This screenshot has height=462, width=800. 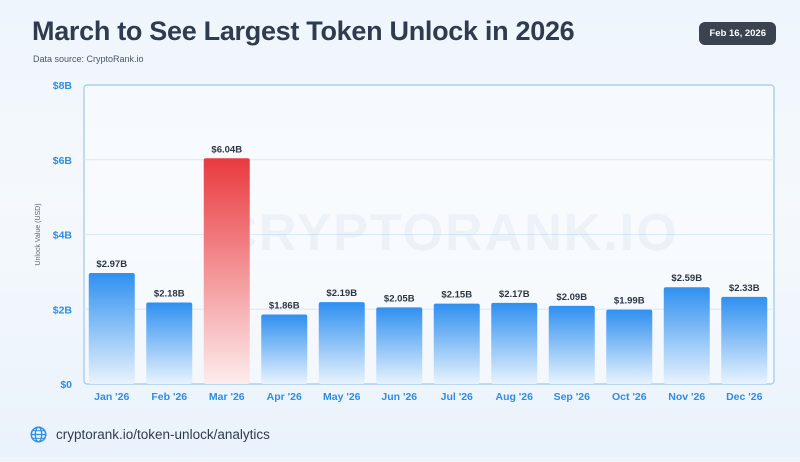 I want to click on x-tick-label: Apr '26, so click(x=284, y=397).